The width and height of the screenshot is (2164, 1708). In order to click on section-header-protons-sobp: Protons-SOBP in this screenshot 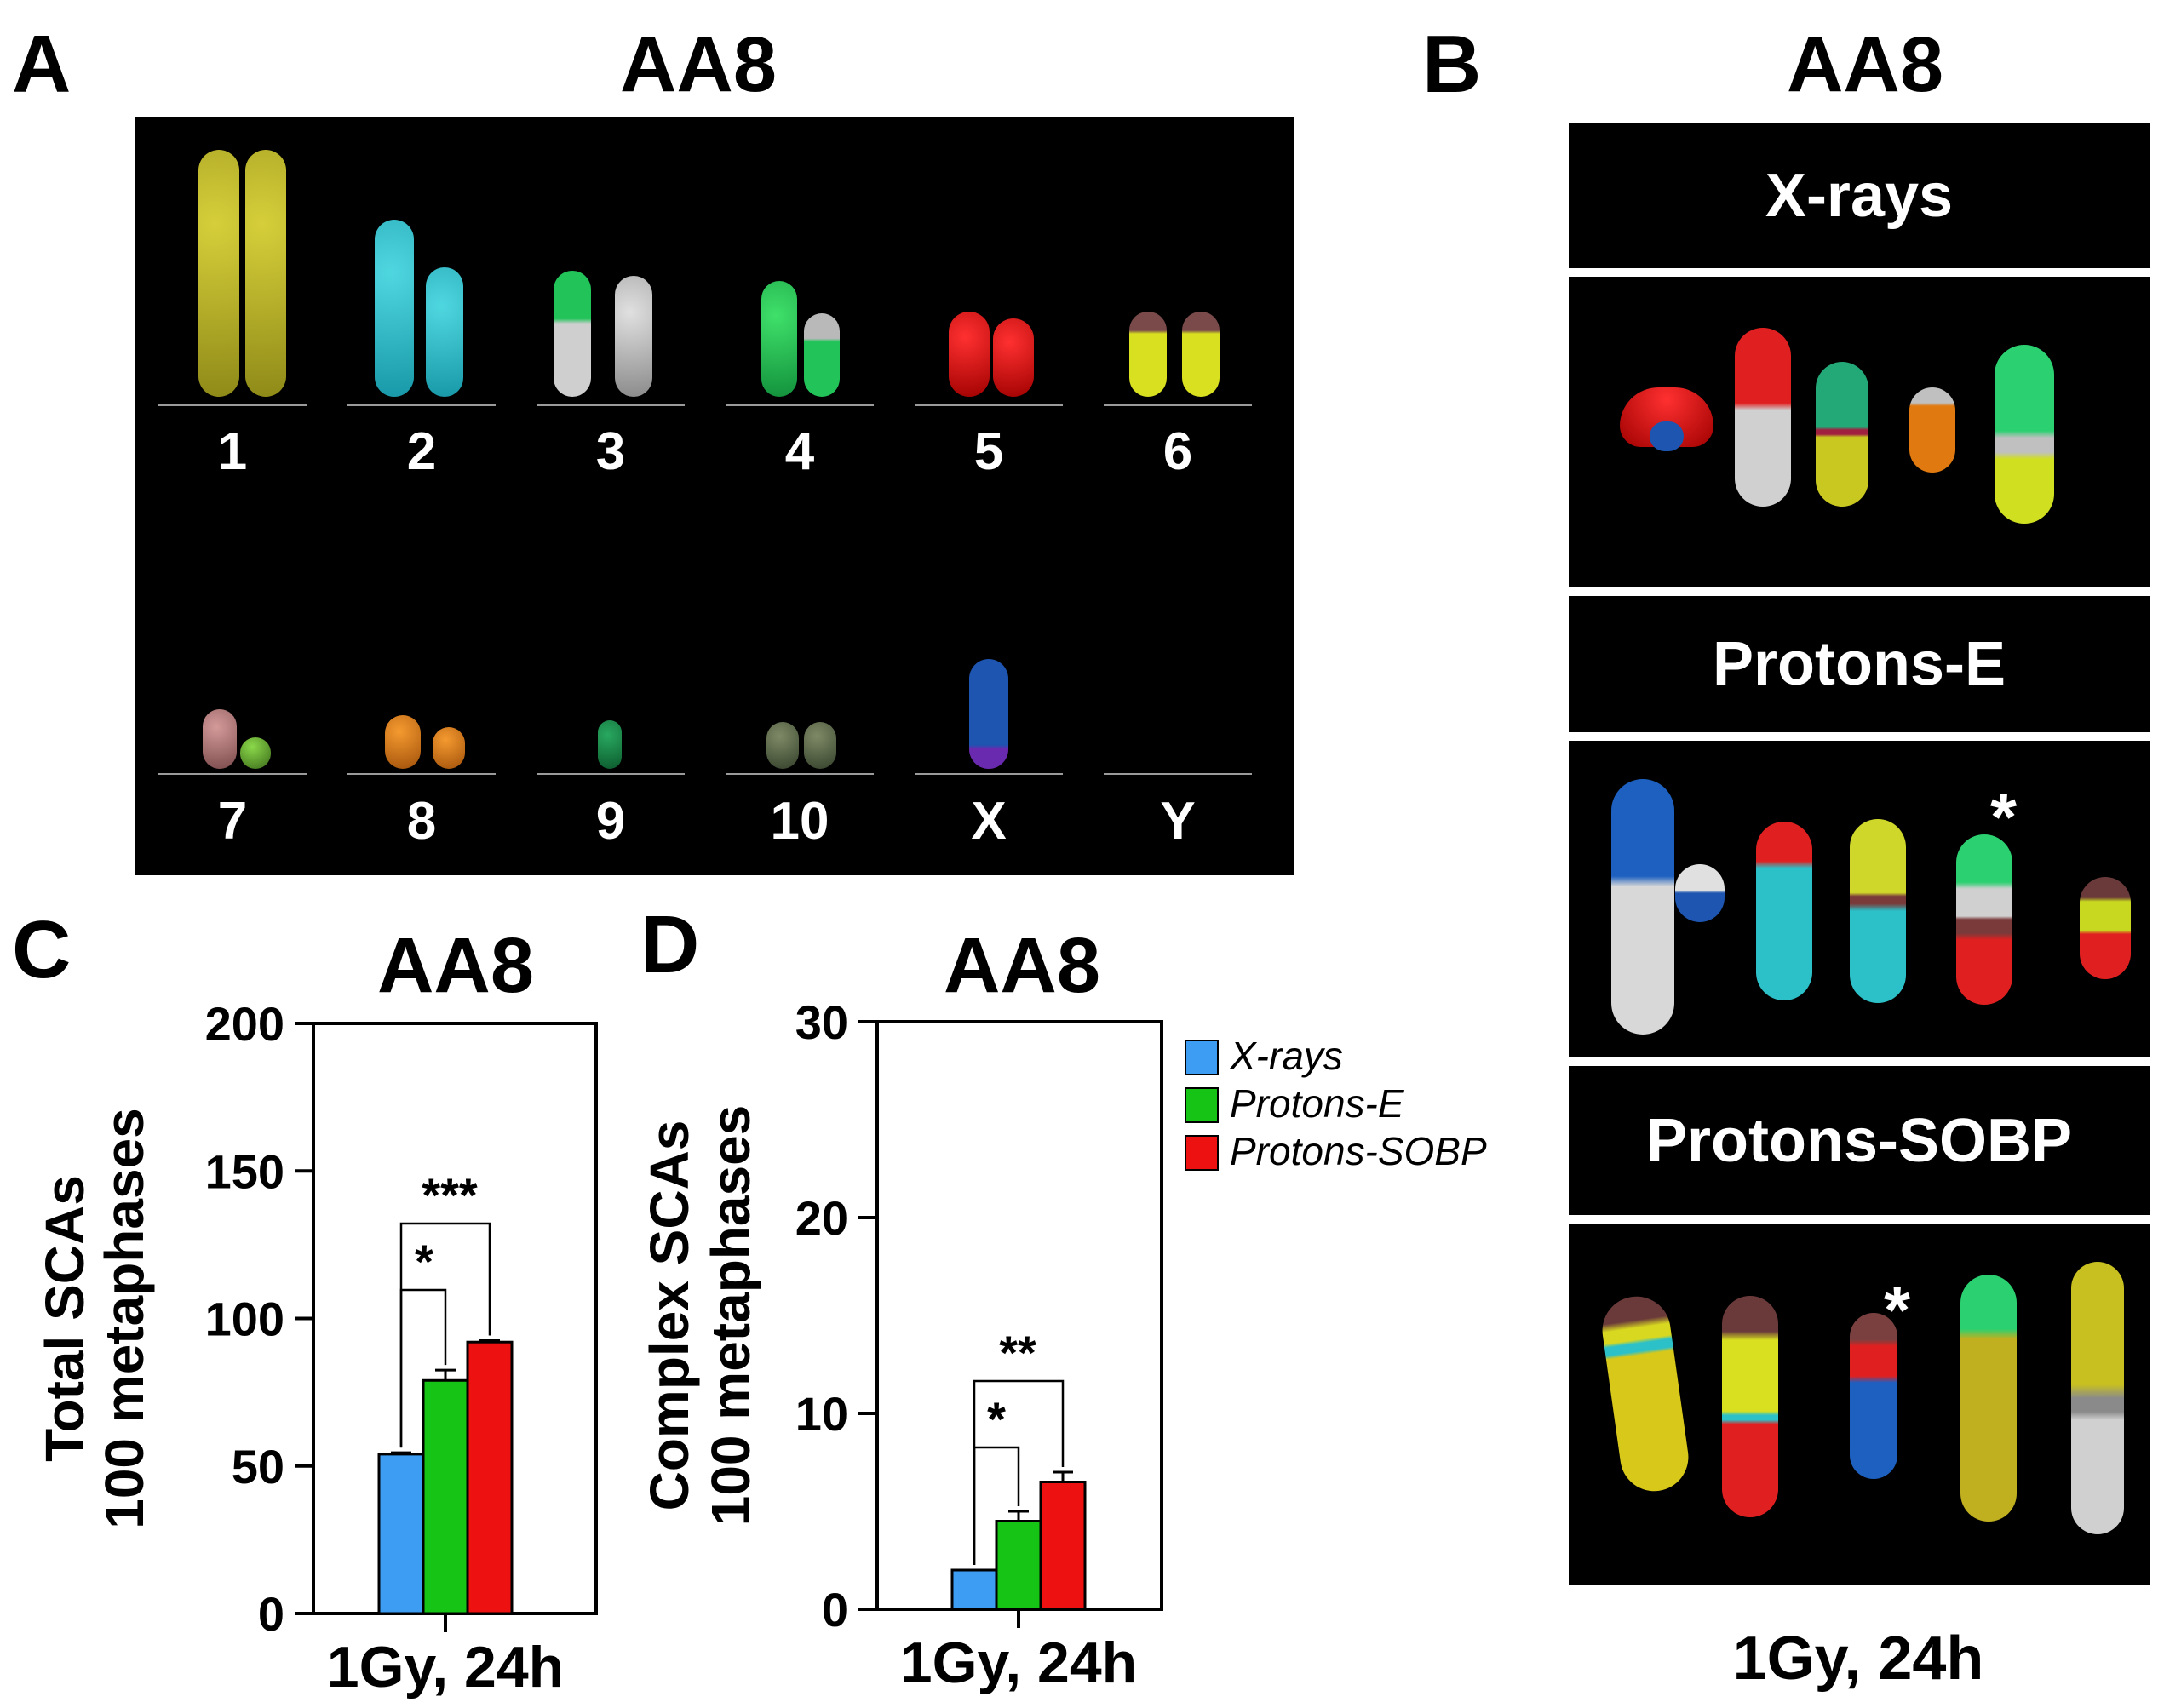, I will do `click(1859, 1140)`.